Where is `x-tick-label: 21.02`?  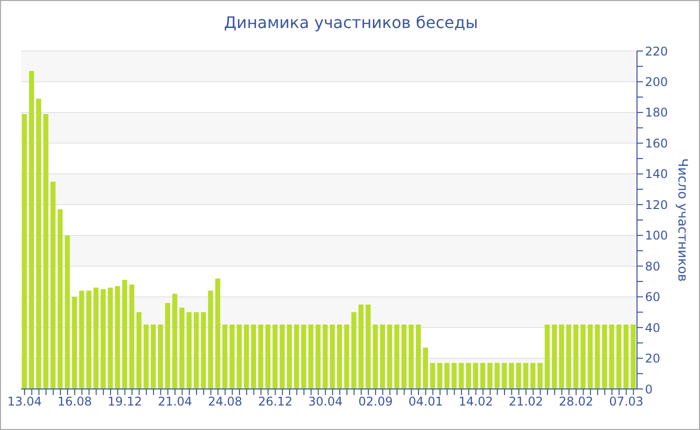
x-tick-label: 21.02 is located at coordinates (526, 401).